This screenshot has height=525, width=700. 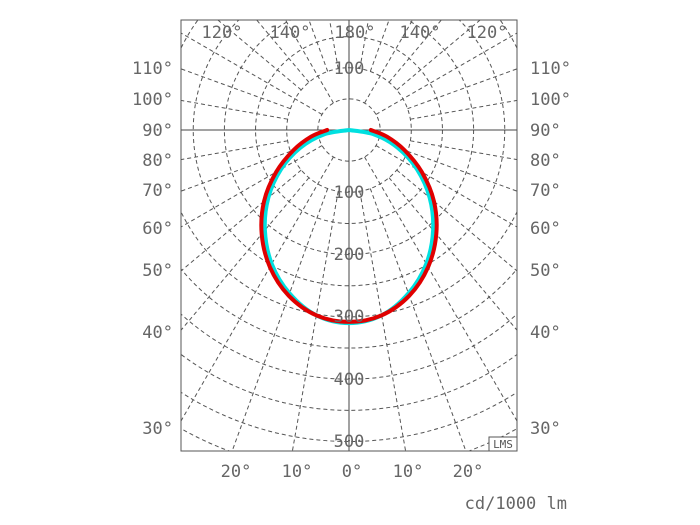 I want to click on lms-logo: LMS, so click(x=503, y=444).